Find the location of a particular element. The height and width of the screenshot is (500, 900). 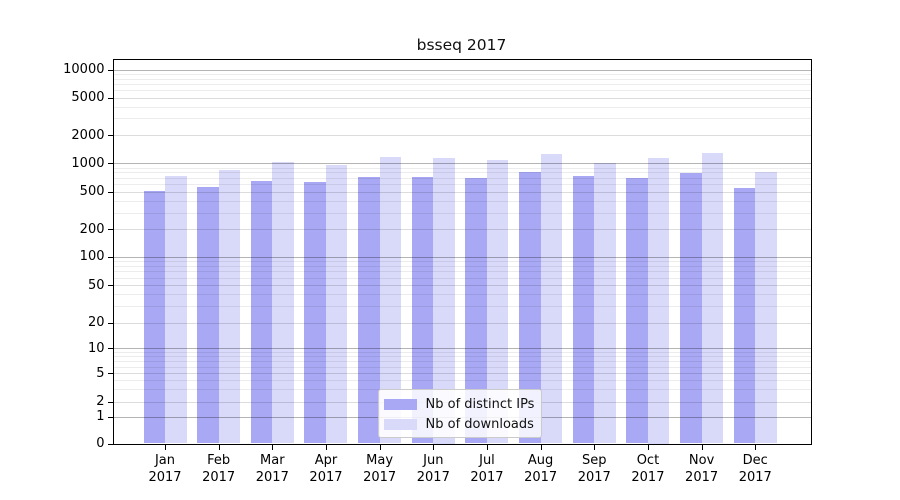

y-tick-label: 500 is located at coordinates (92, 192).